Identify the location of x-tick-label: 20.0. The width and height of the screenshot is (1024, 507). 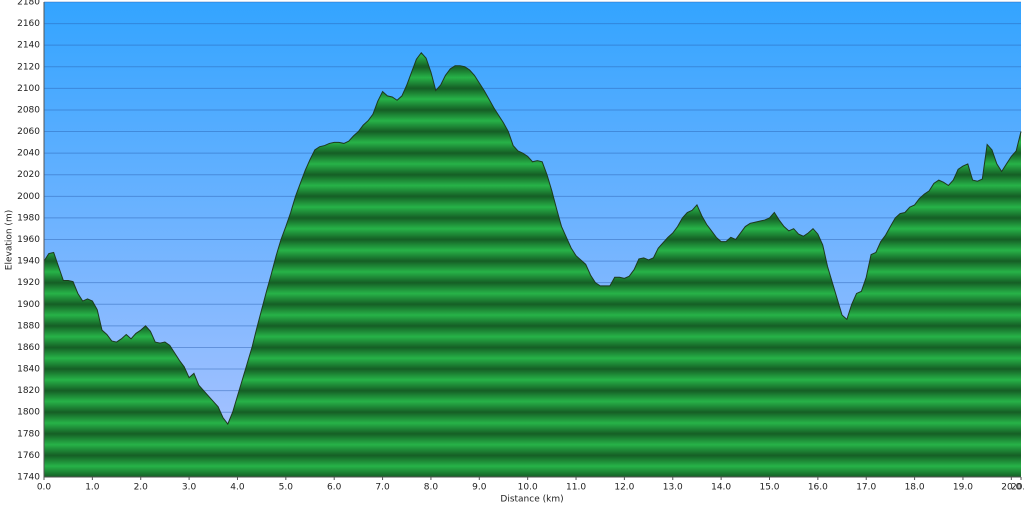
(1011, 488).